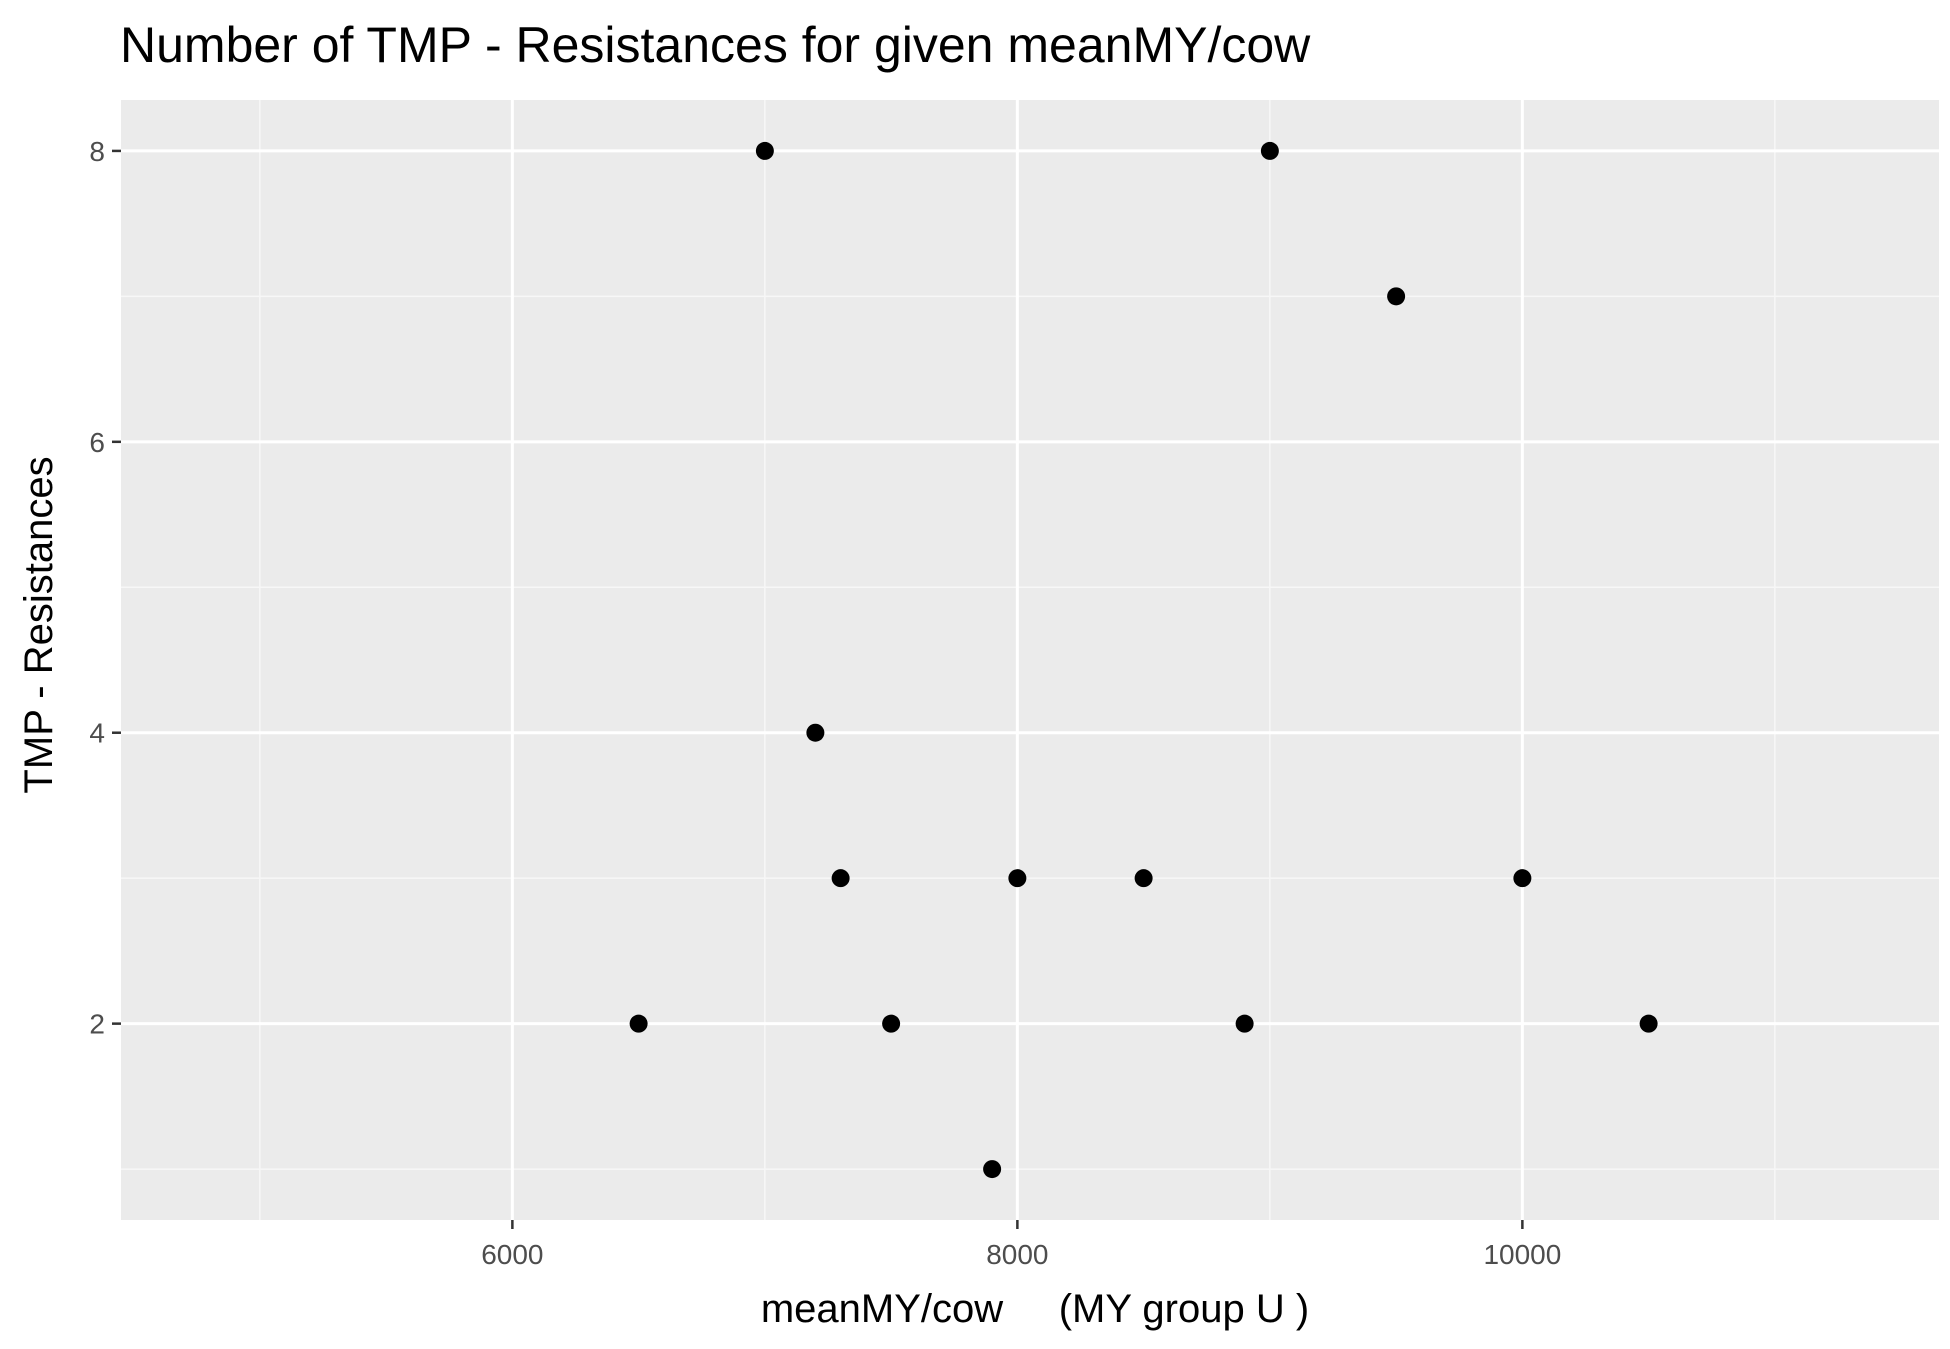 This screenshot has height=1349, width=1950. I want to click on y-axis-title: TMP - Resistances, so click(39, 624).